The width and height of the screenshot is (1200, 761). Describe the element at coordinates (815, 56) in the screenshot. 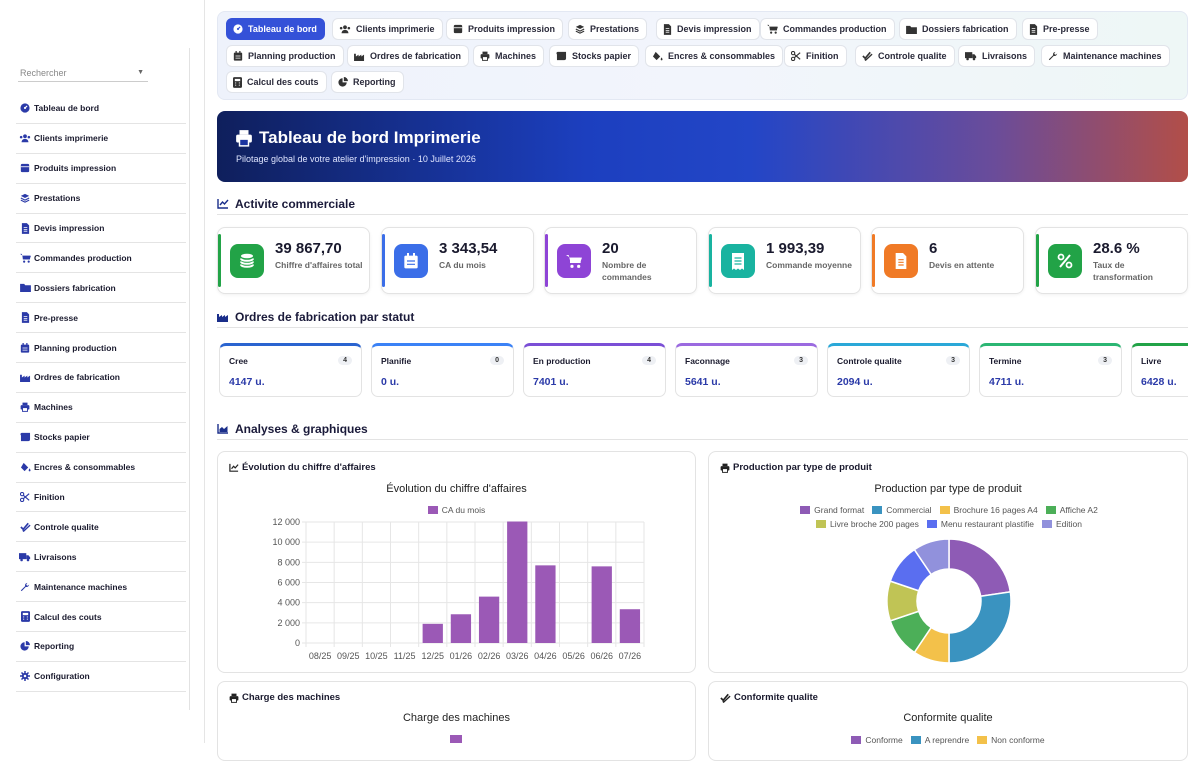

I see `tab-finition: Finition` at that location.